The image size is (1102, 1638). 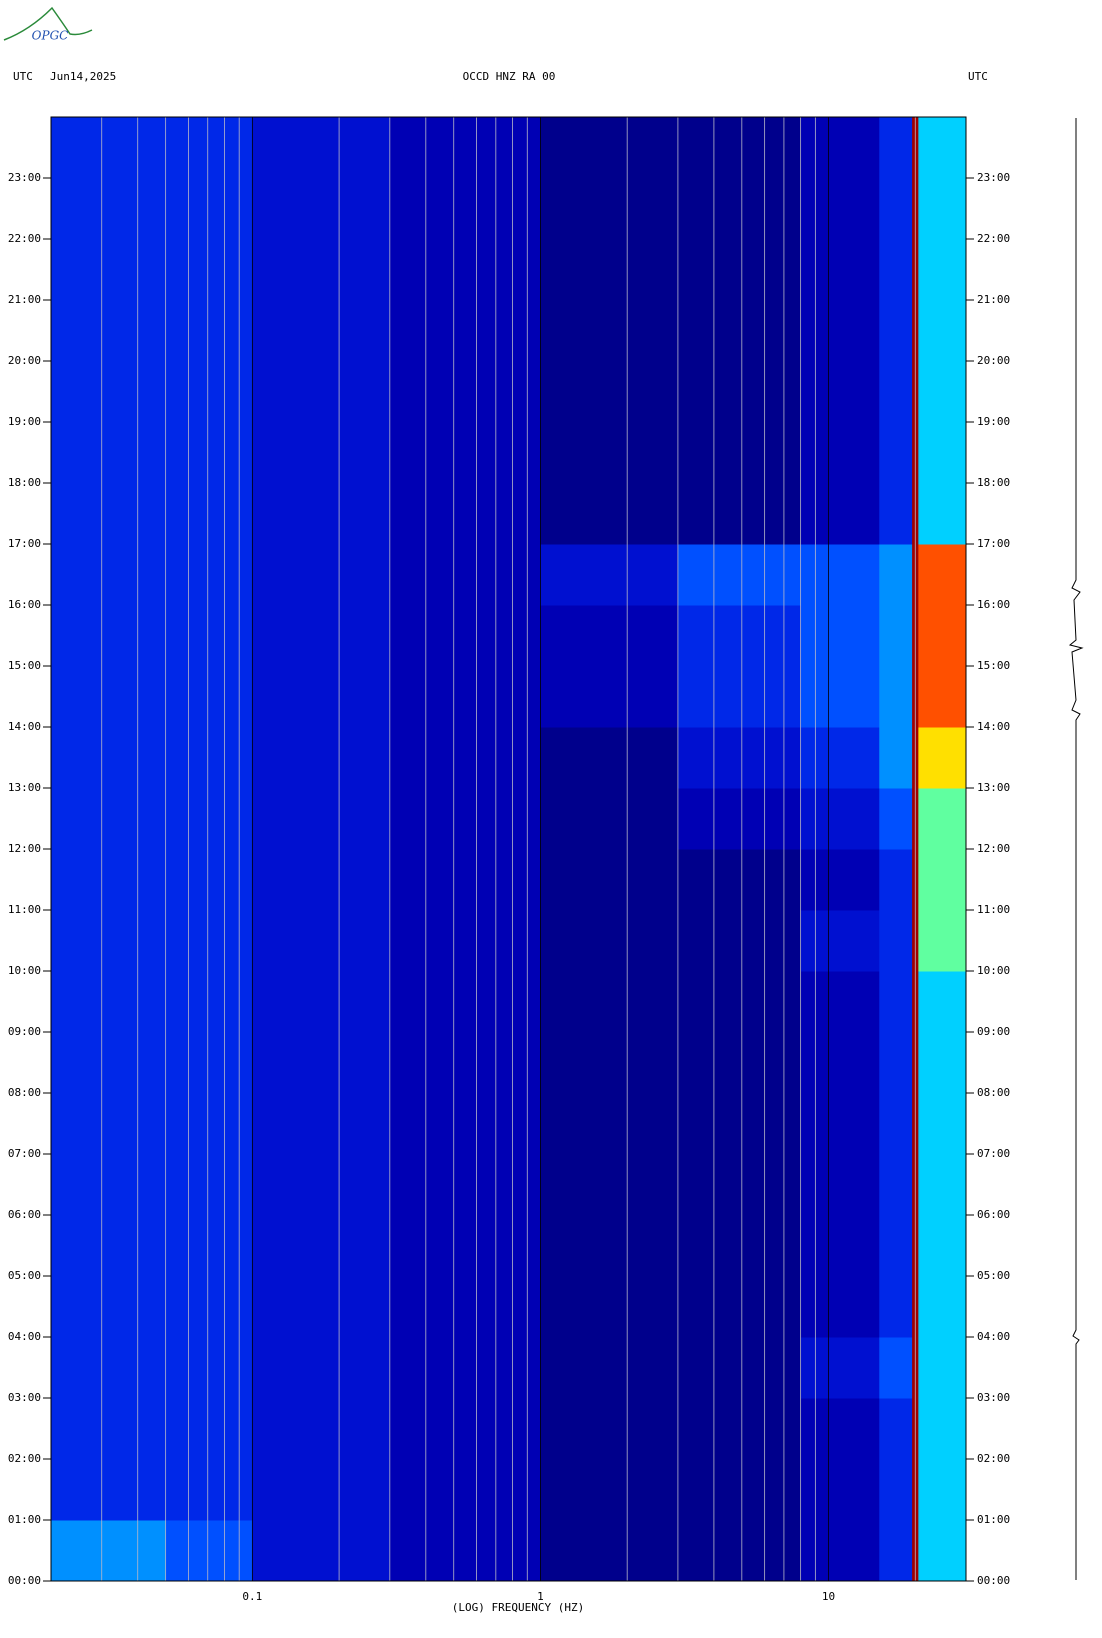 What do you see at coordinates (24, 1458) in the screenshot?
I see `y-tick-label-left: 02:00` at bounding box center [24, 1458].